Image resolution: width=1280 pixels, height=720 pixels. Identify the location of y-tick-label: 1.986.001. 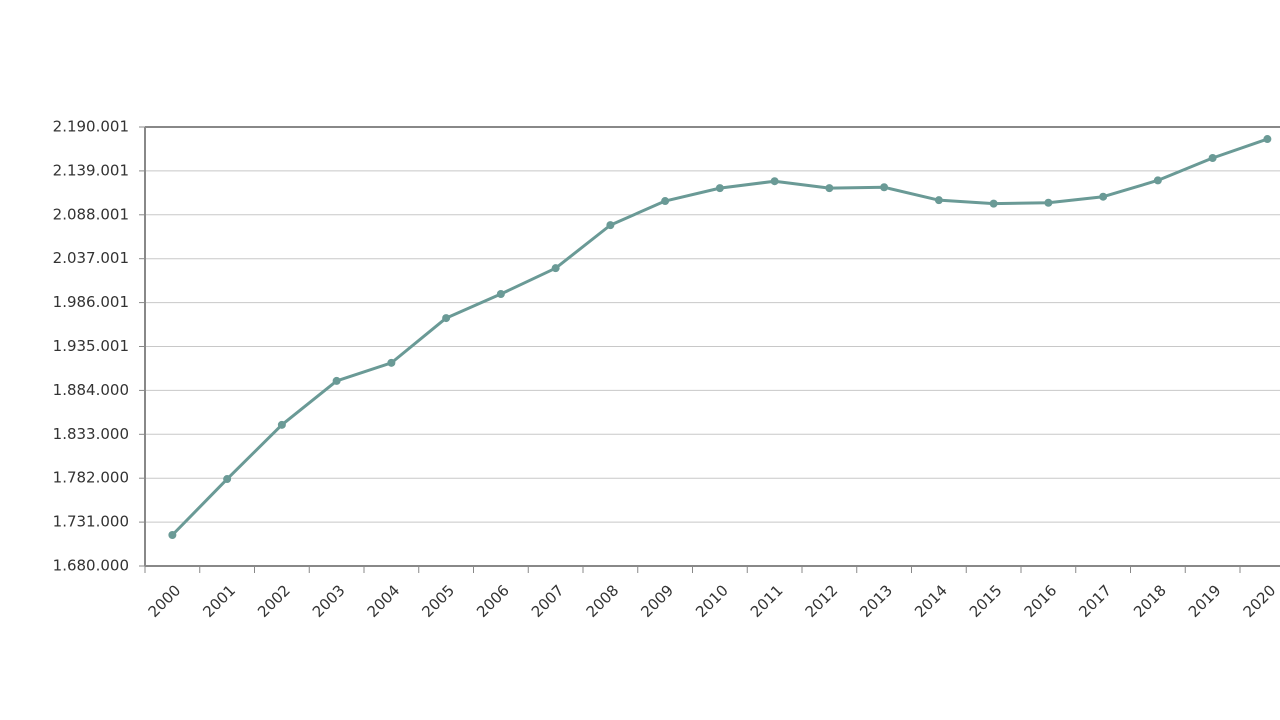
(91, 302).